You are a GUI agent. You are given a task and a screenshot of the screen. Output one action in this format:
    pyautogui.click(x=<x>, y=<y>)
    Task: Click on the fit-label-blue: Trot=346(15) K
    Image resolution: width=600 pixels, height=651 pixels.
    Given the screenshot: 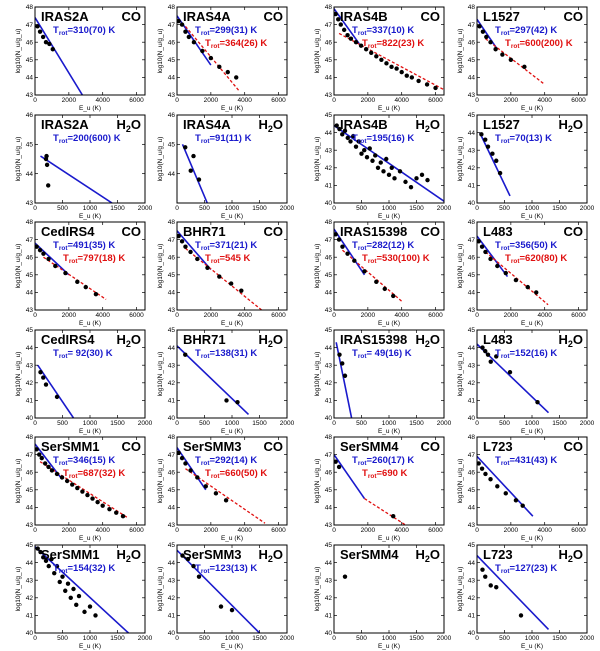 What is the action you would take?
    pyautogui.click(x=84, y=461)
    